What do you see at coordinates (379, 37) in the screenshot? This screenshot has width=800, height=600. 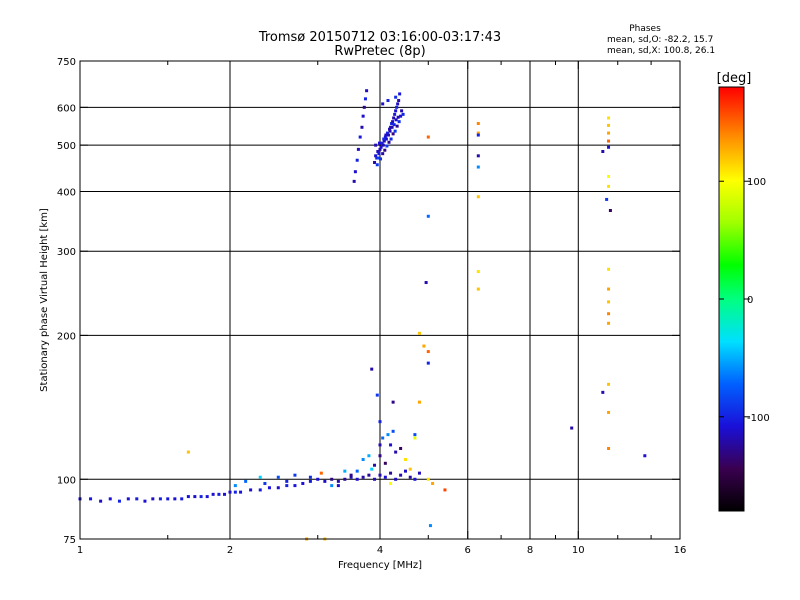 I see `chart-title: Tromsø 20150712 03:16:00-03:17:43` at bounding box center [379, 37].